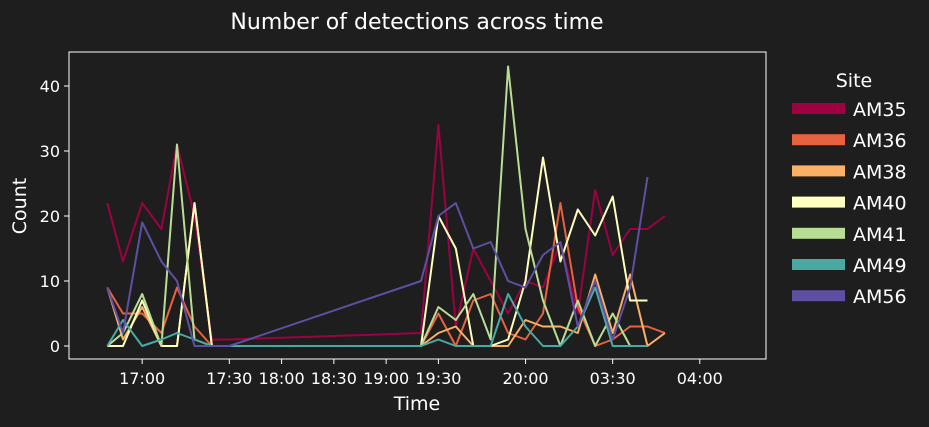 This screenshot has width=929, height=427. Describe the element at coordinates (416, 22) in the screenshot. I see `chart-title: Number of detections across time` at that location.